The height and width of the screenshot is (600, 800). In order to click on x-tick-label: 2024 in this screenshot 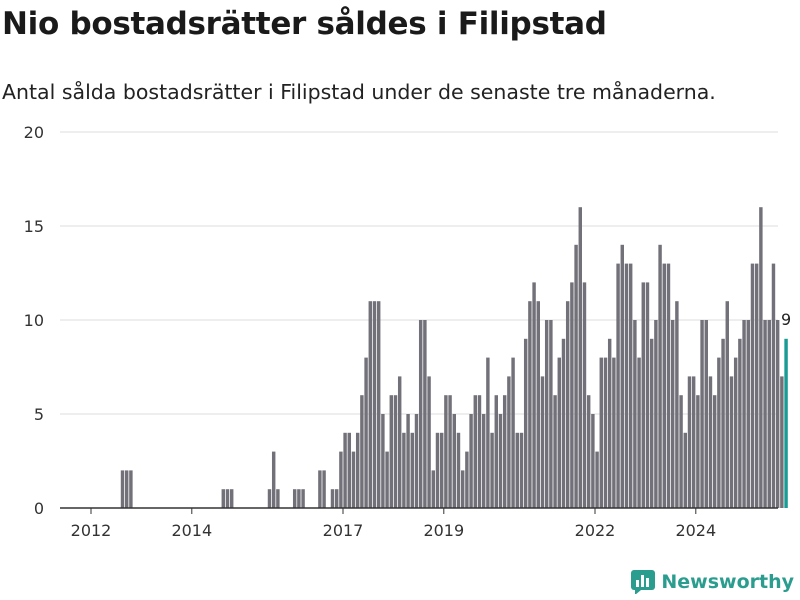, I will do `click(695, 530)`.